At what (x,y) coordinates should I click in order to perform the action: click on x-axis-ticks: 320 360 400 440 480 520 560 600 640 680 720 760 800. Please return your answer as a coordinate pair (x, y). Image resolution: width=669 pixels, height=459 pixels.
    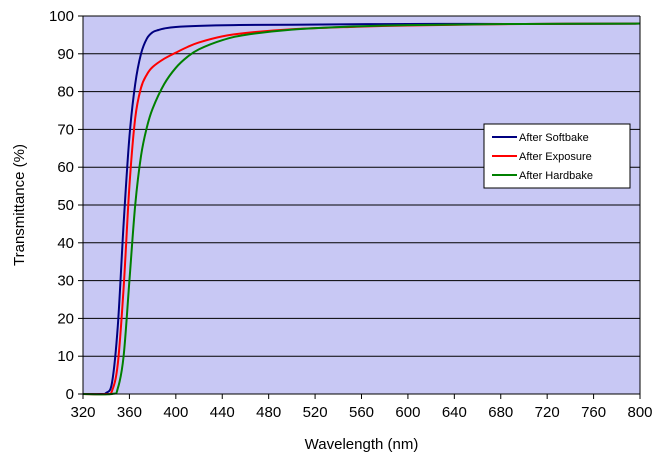
    Looking at the image, I should click on (361, 407).